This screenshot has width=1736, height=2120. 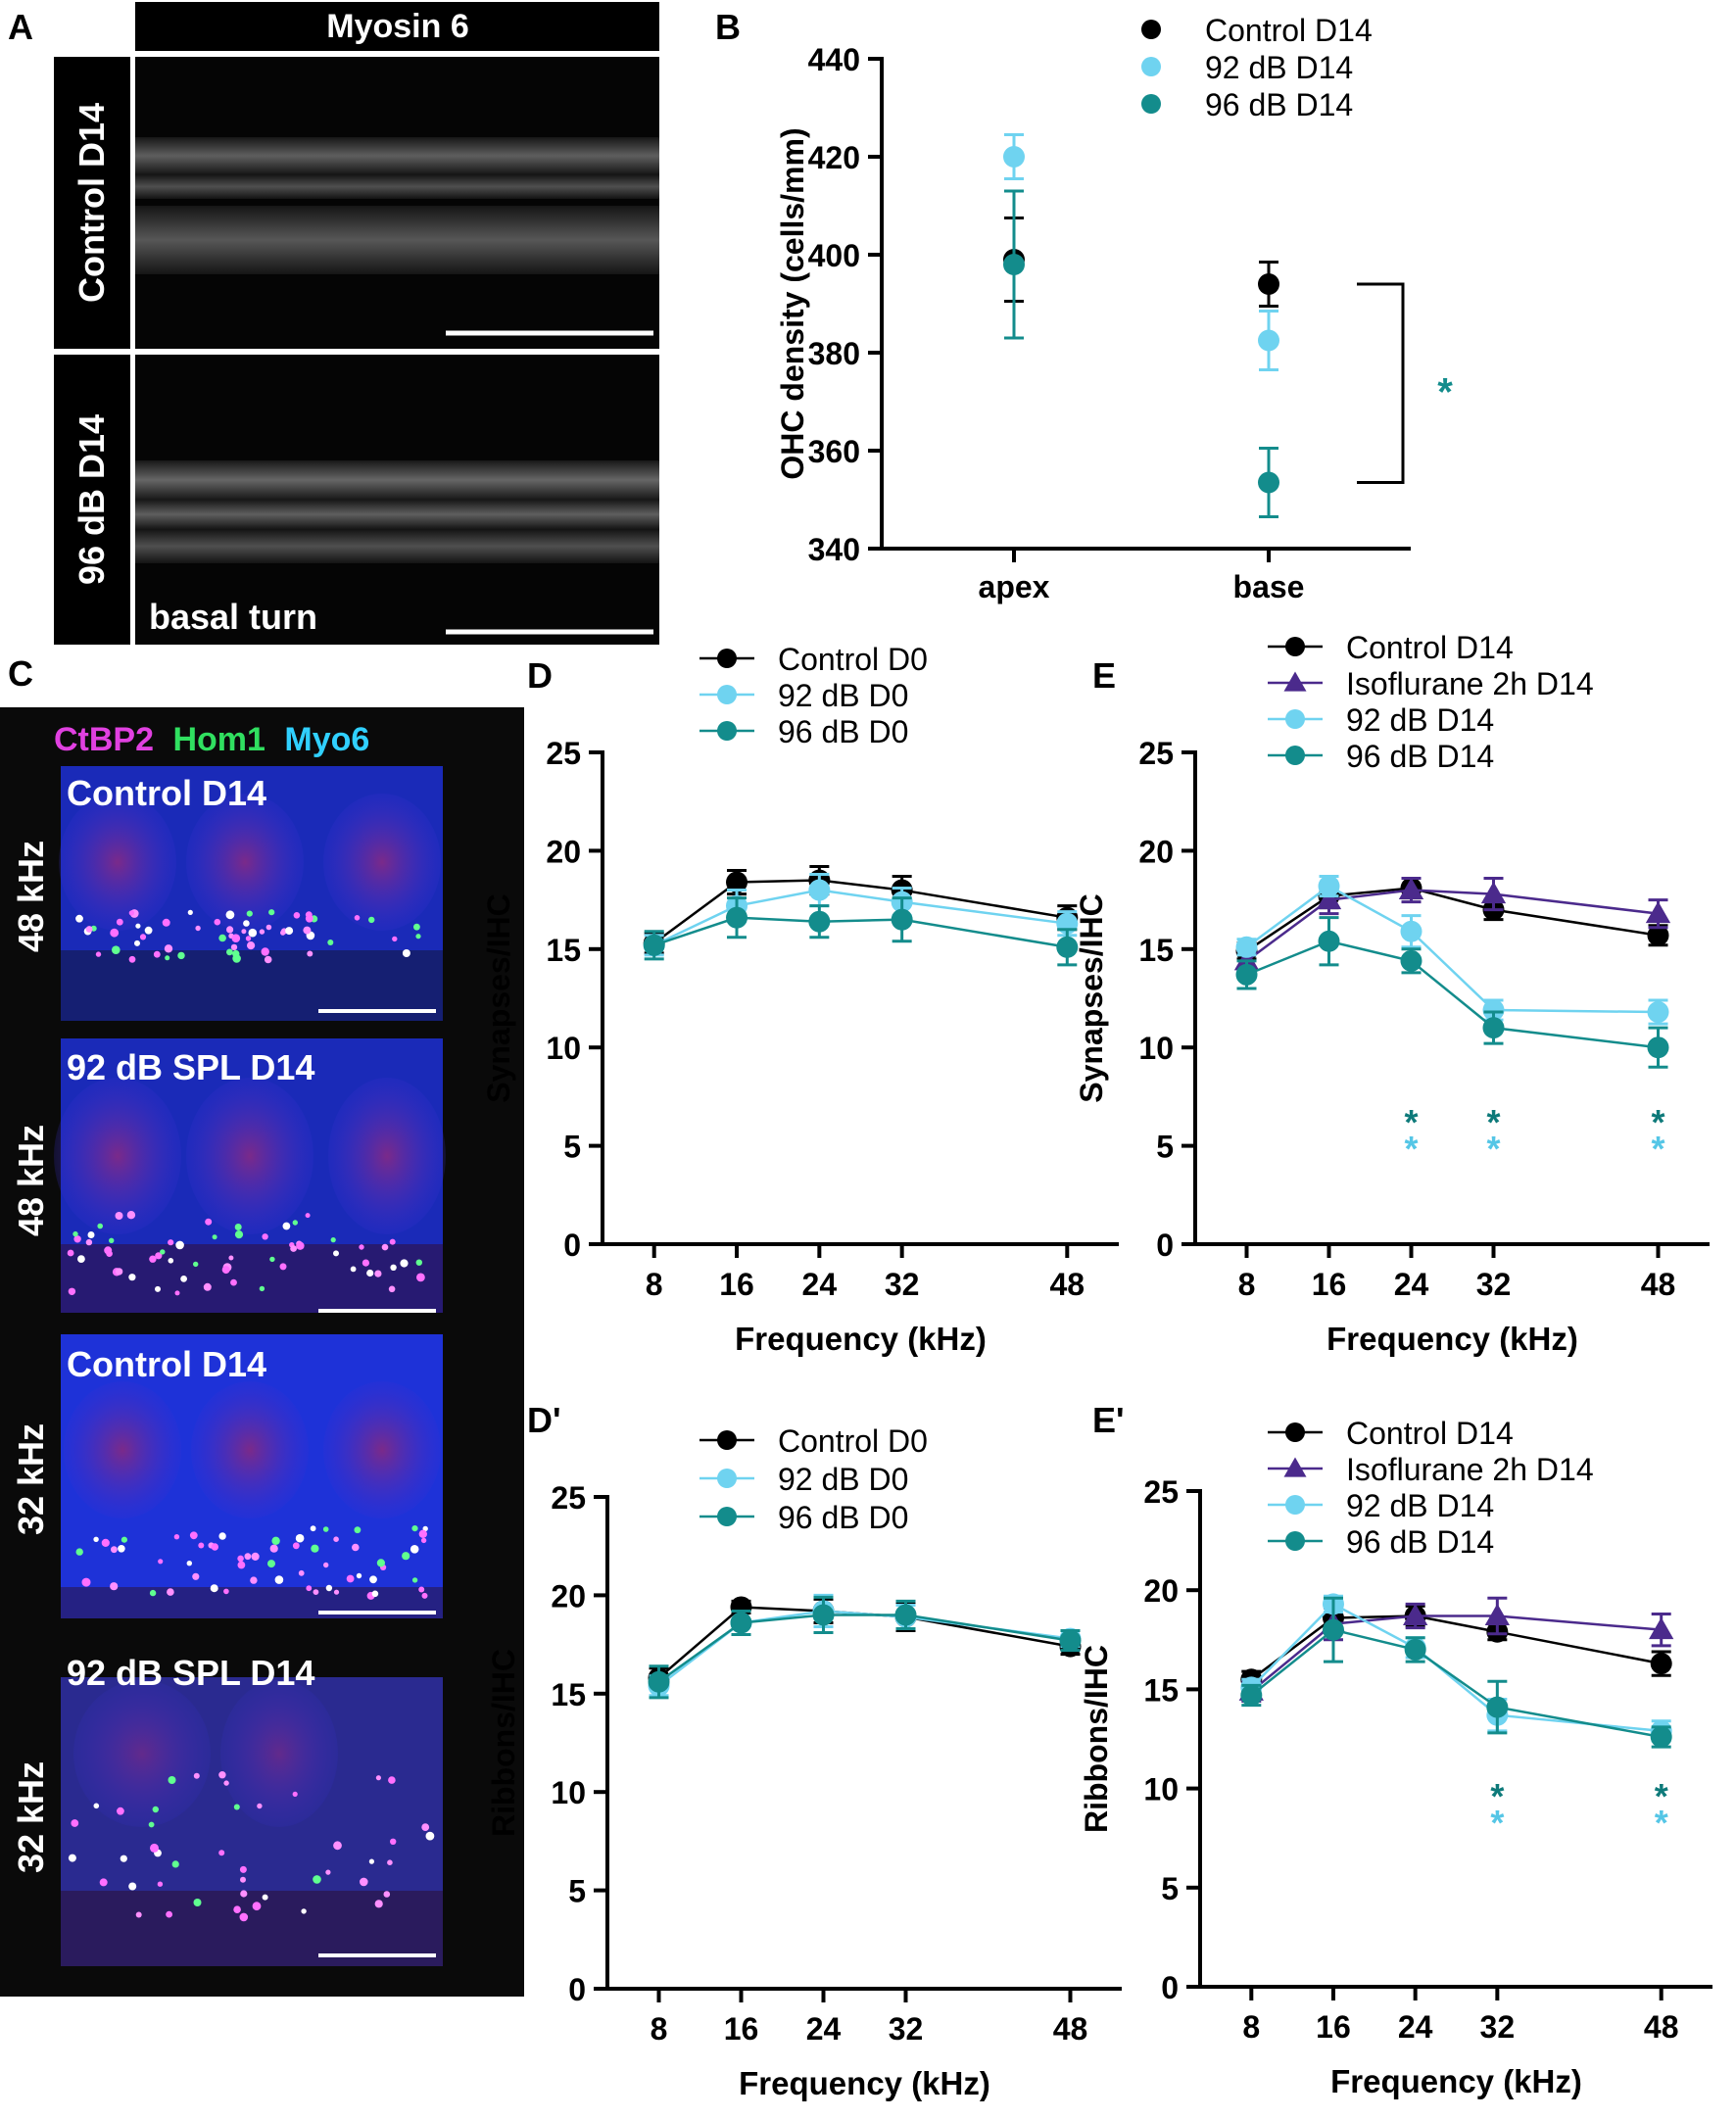 I want to click on y-tick-label: 20, so click(x=1161, y=1591).